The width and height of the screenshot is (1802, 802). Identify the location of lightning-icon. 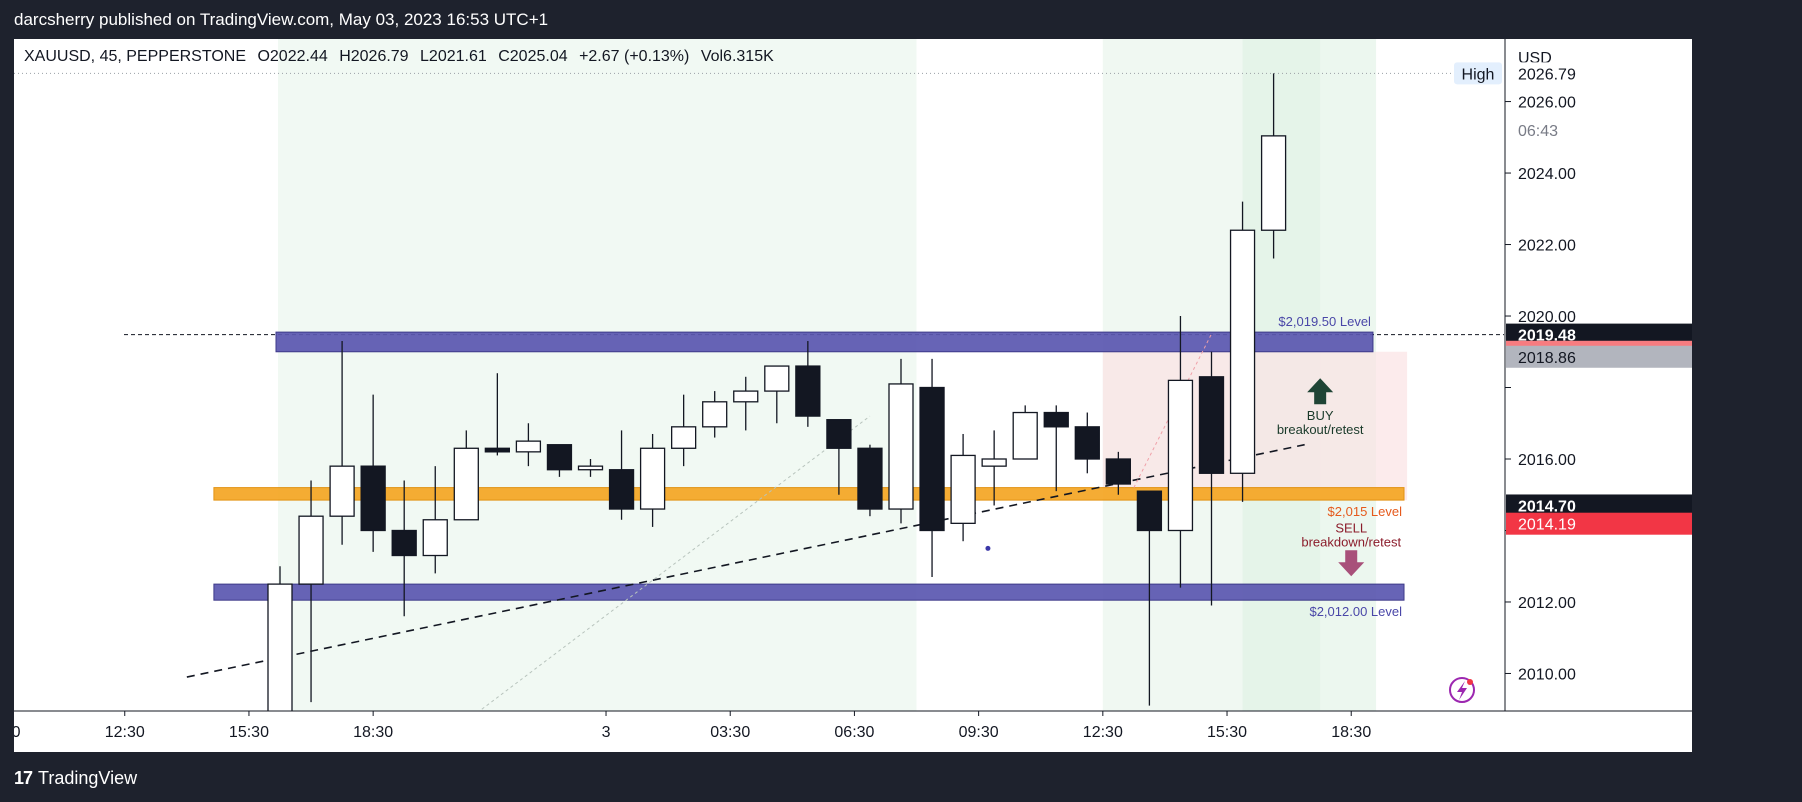
(1462, 690).